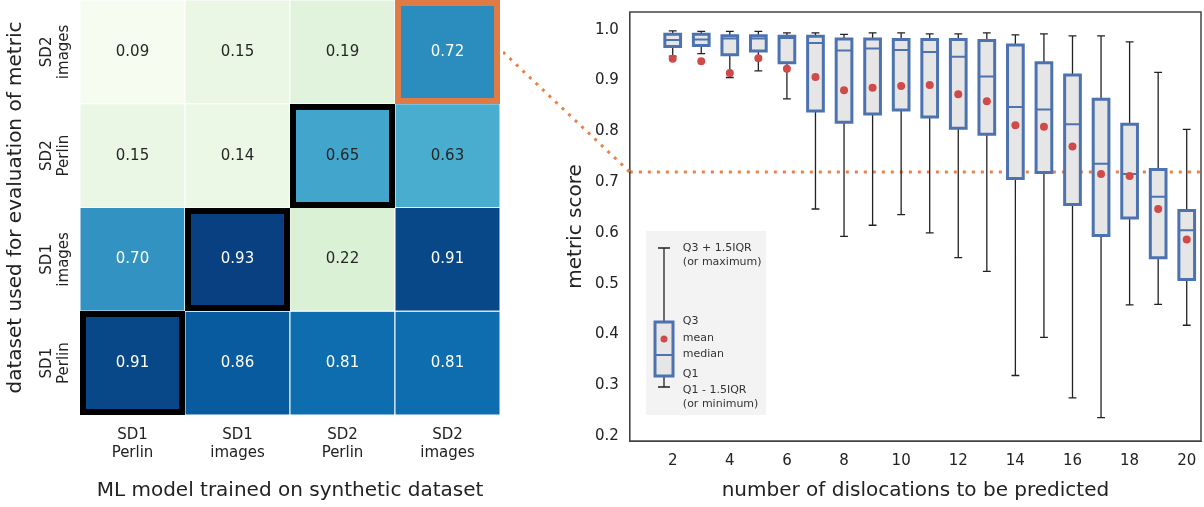 Image resolution: width=1204 pixels, height=507 pixels. I want to click on y-tick-label: 0.8, so click(607, 130).